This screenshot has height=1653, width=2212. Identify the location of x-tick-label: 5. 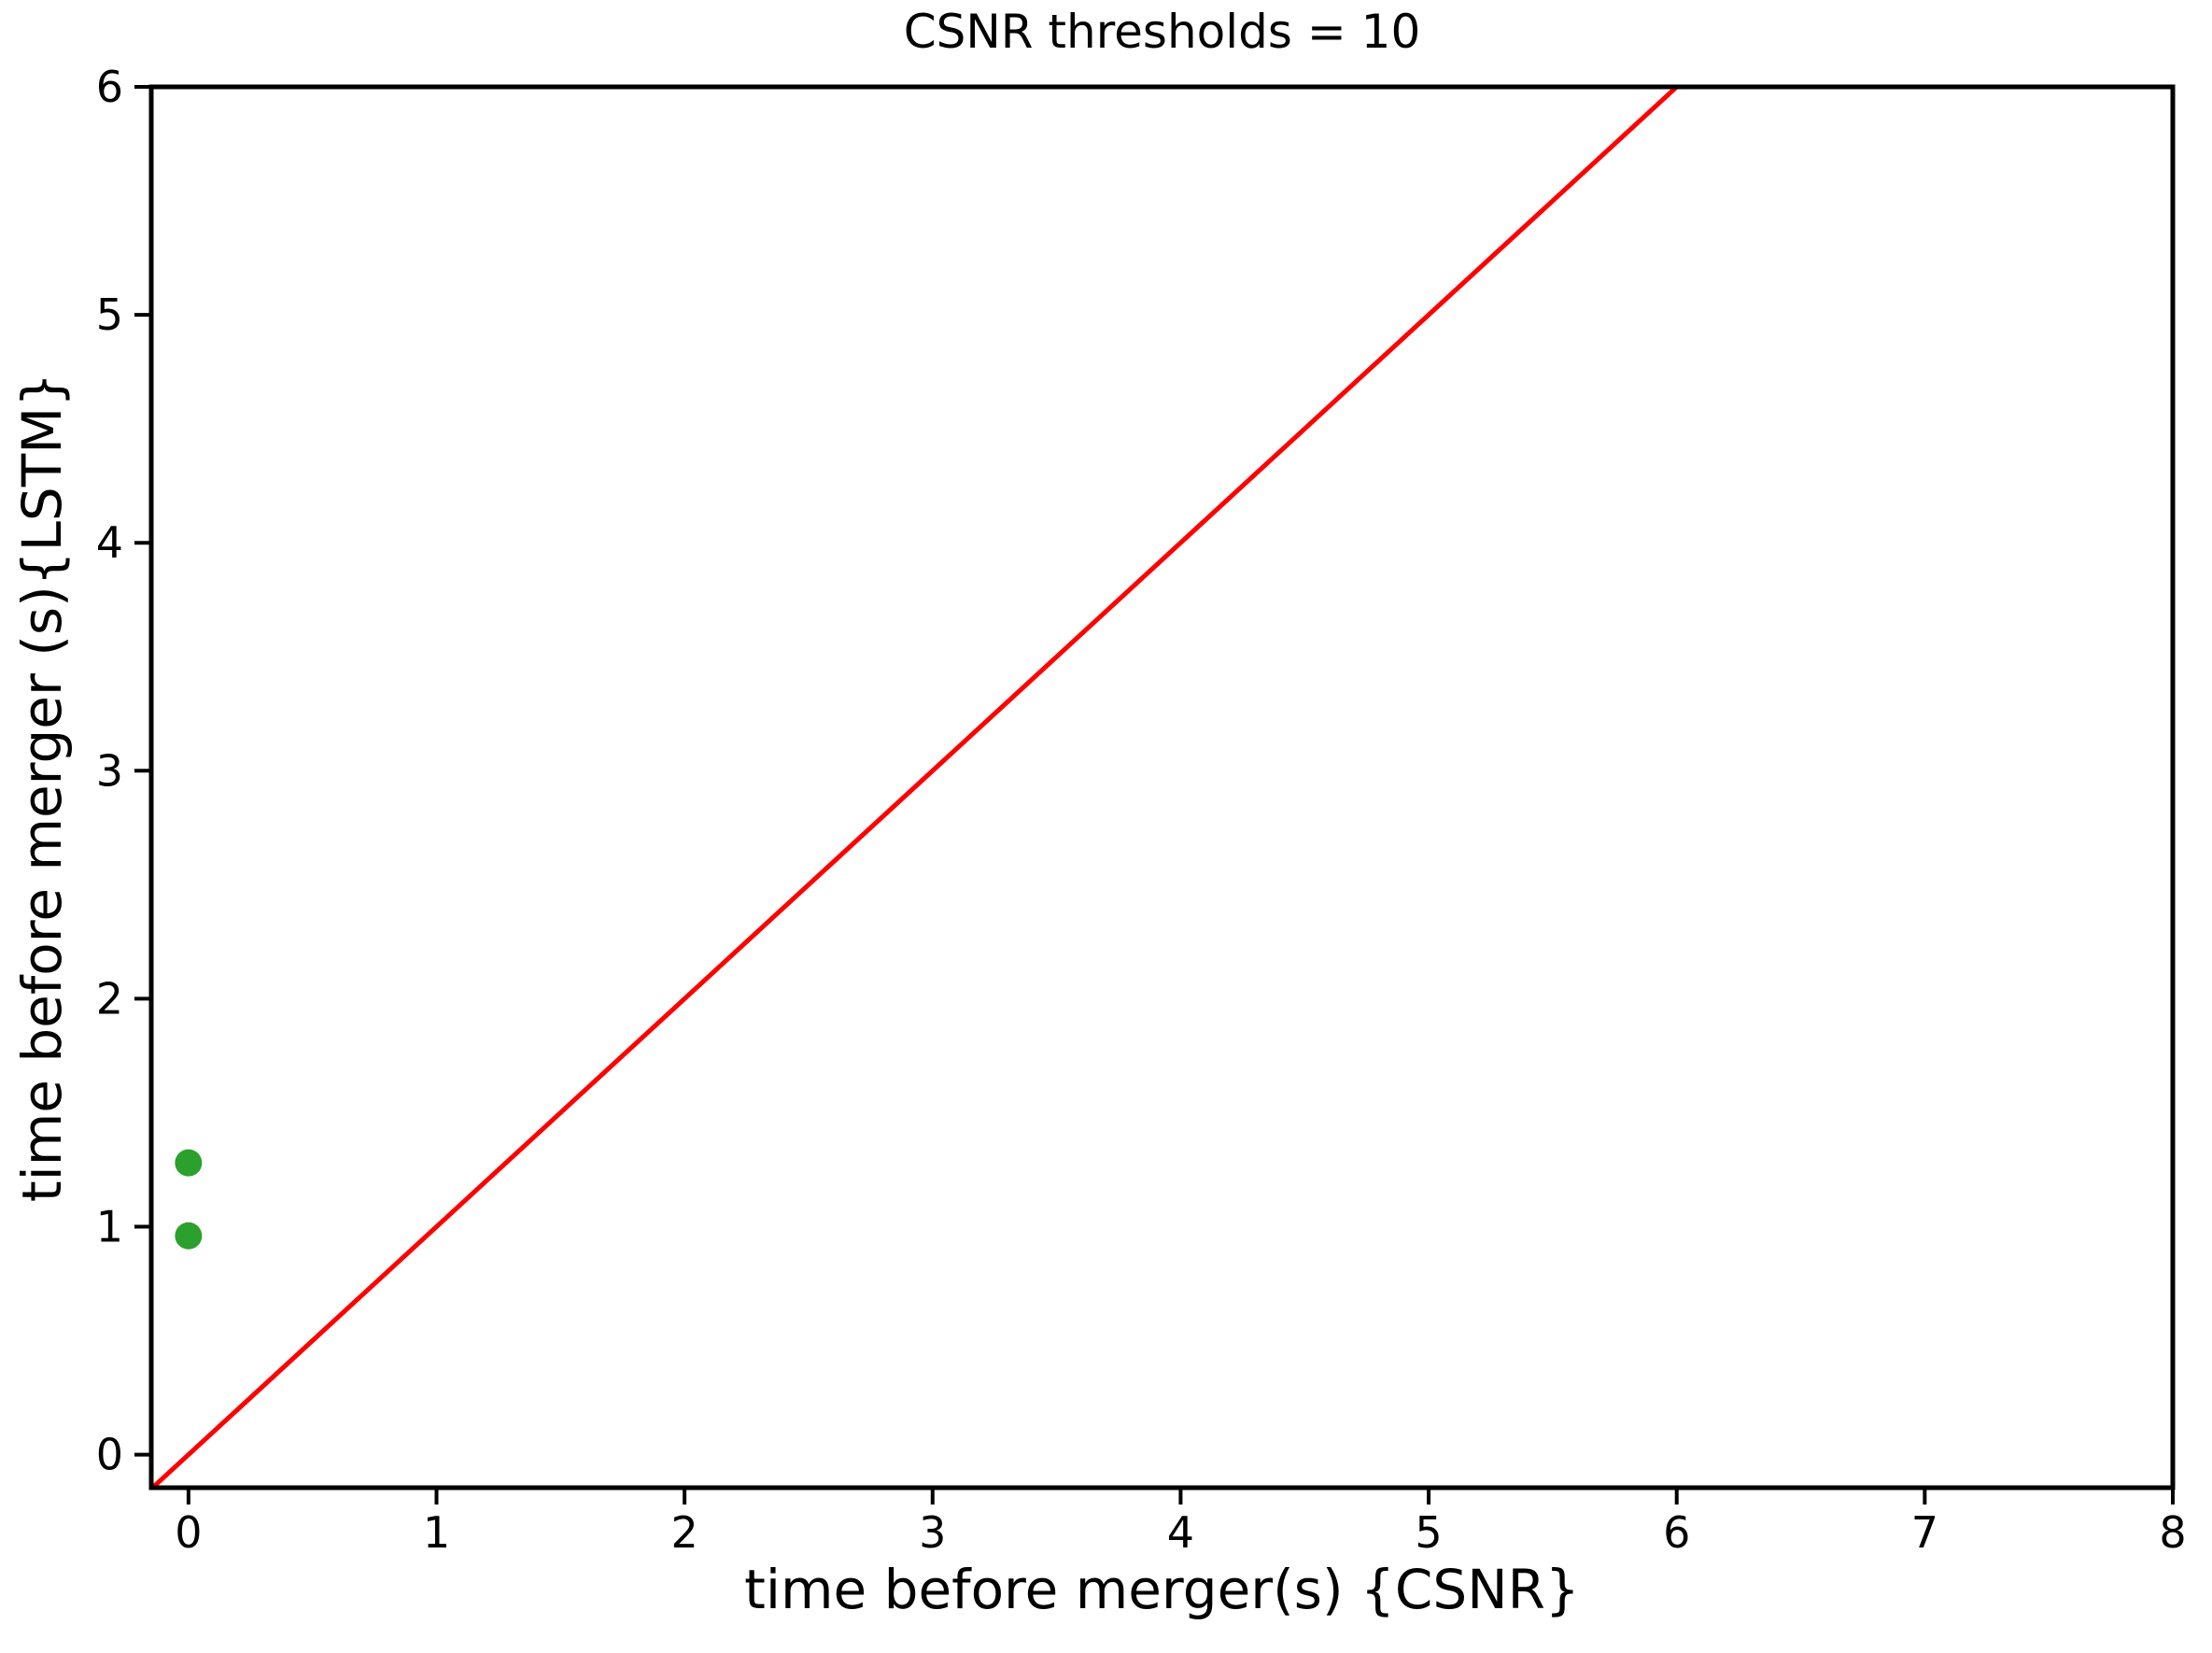
(1428, 1533).